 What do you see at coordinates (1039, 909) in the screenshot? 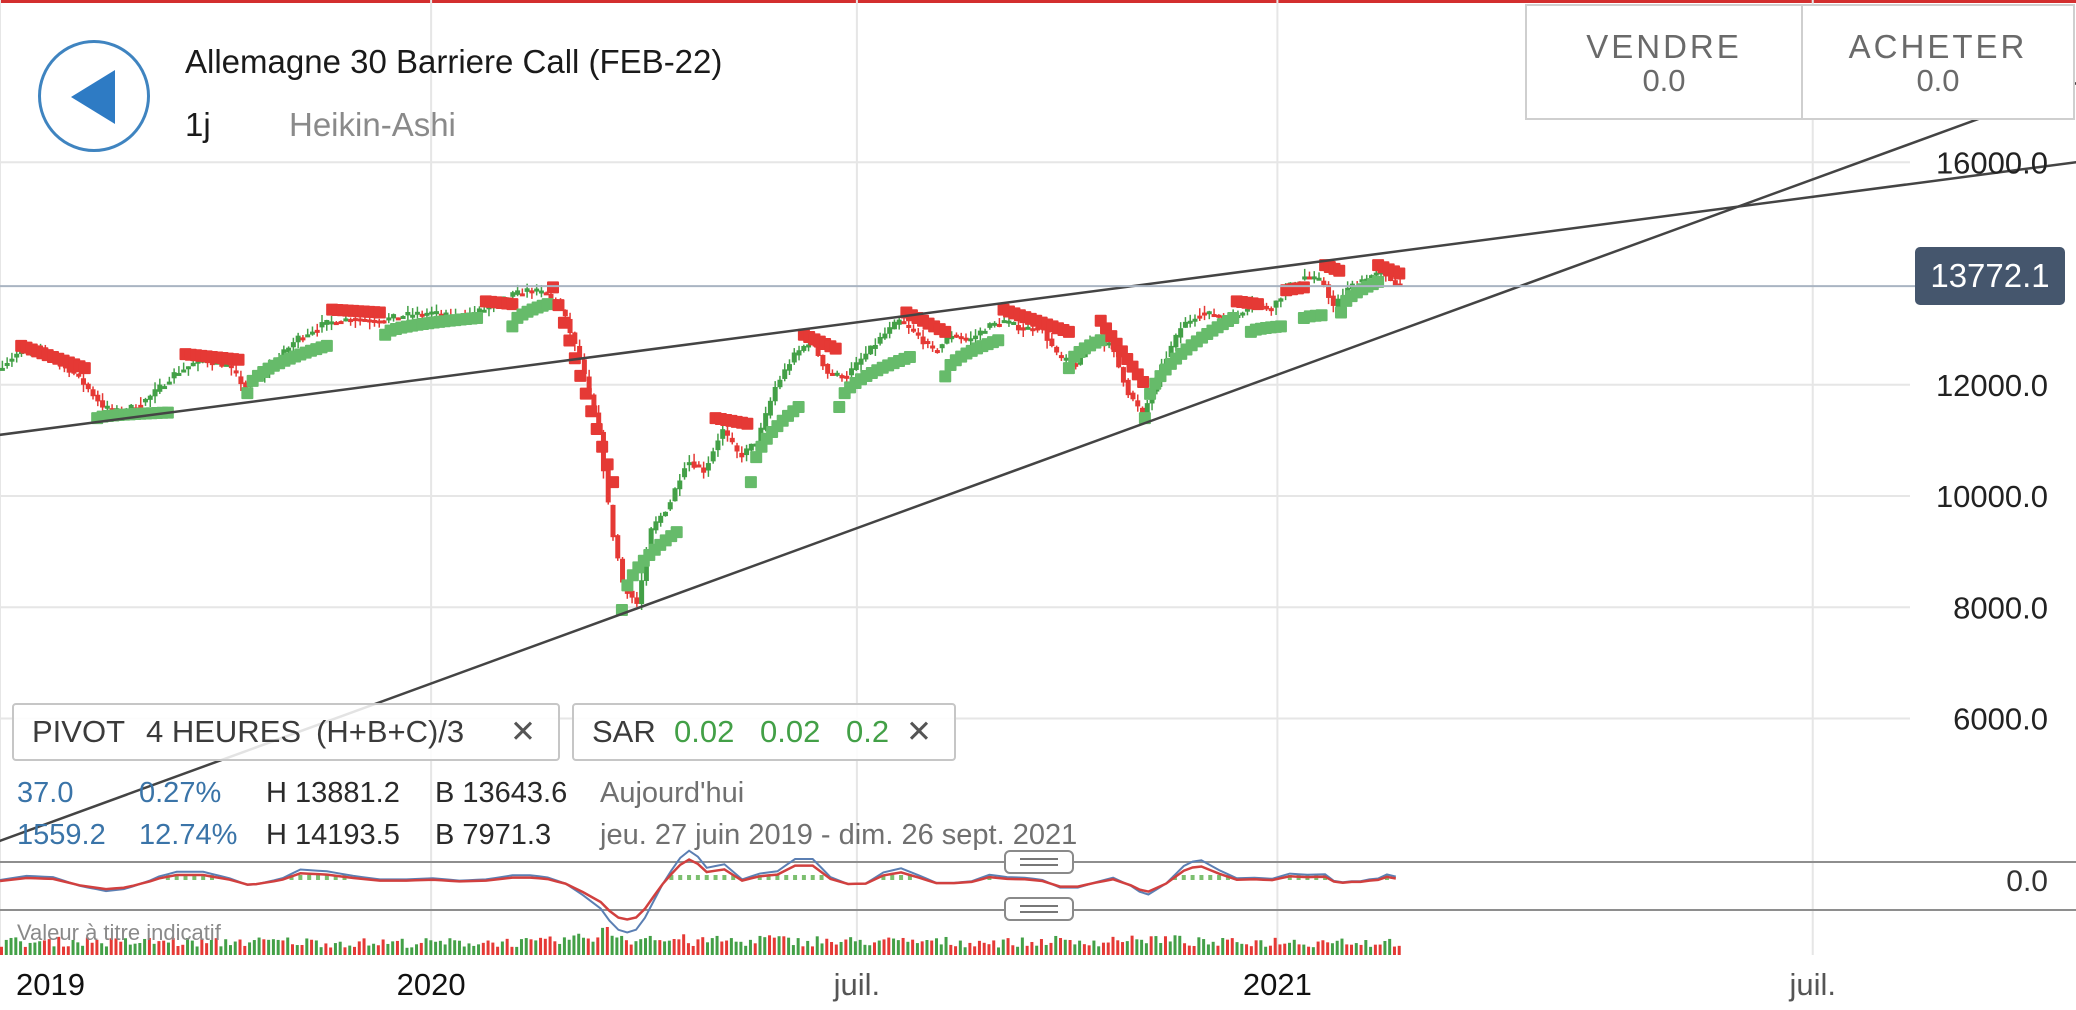
I see `volume-resize-handle` at bounding box center [1039, 909].